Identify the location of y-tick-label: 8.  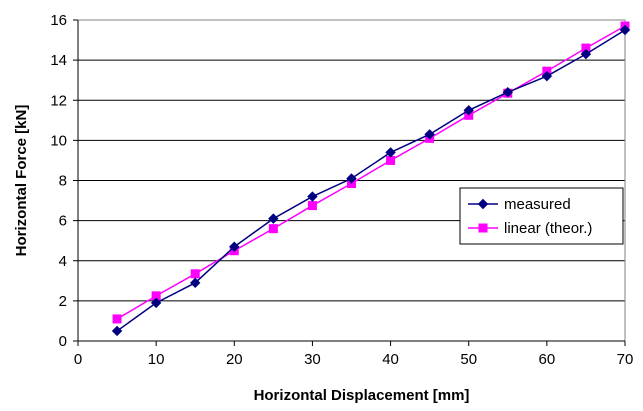
(63, 181).